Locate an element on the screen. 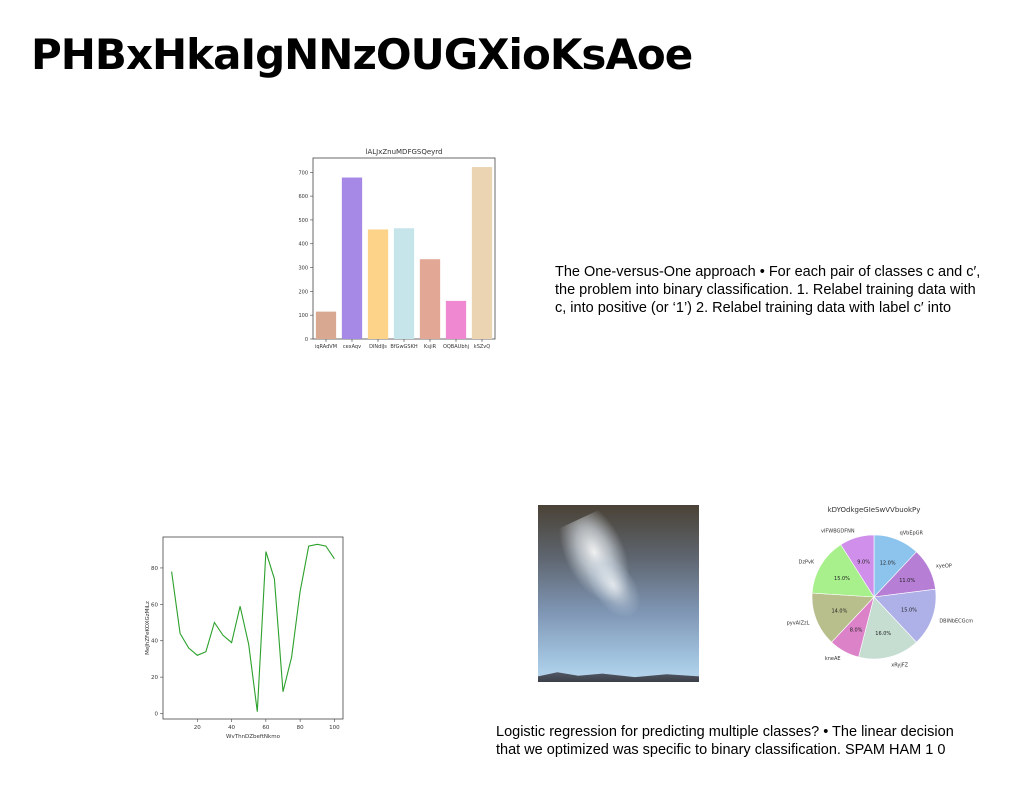 The width and height of the screenshot is (1024, 788). line-x-tick-label: 20 is located at coordinates (197, 728).